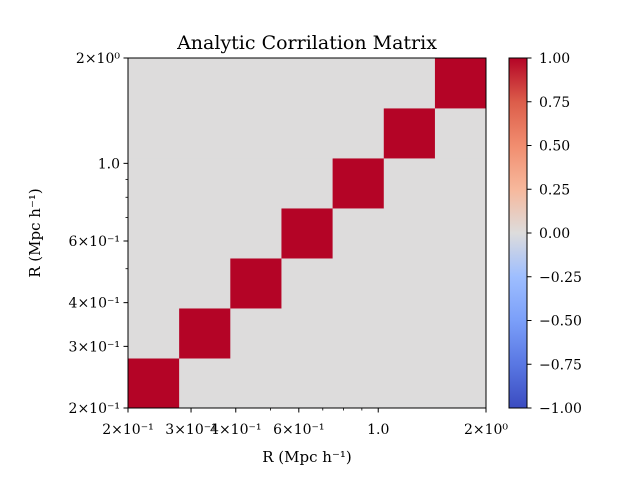 Image resolution: width=640 pixels, height=480 pixels. What do you see at coordinates (486, 430) in the screenshot?
I see `x-tick-label: 2×10⁰` at bounding box center [486, 430].